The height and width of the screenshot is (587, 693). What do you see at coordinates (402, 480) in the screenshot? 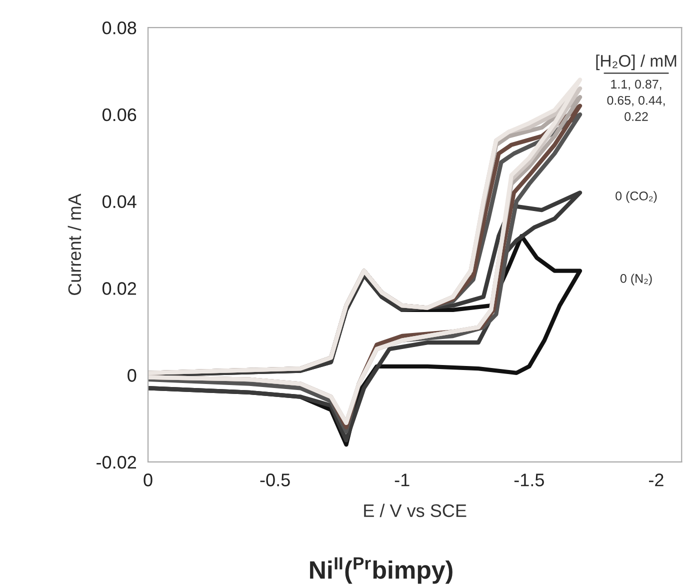
I see `x-tick-label: -1` at bounding box center [402, 480].